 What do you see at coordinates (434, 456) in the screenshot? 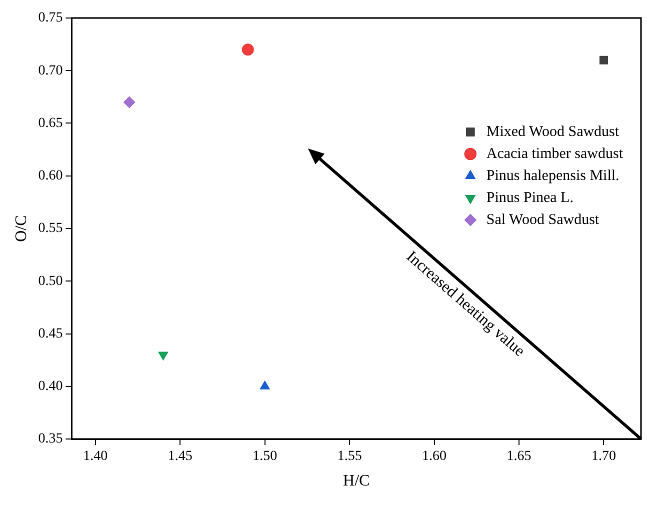
I see `x-tick-label: 1.60` at bounding box center [434, 456].